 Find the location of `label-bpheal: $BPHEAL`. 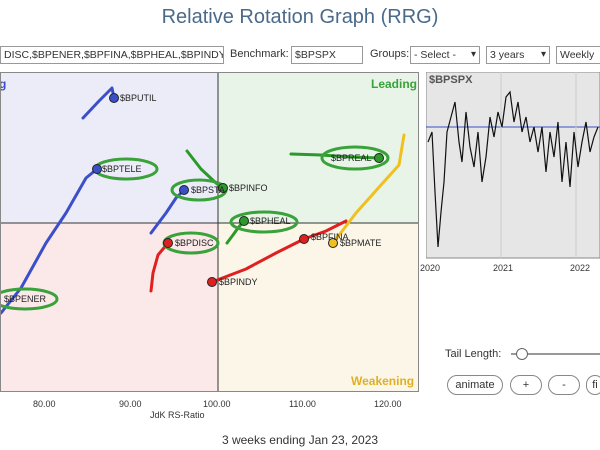

label-bpheal: $BPHEAL is located at coordinates (270, 221).